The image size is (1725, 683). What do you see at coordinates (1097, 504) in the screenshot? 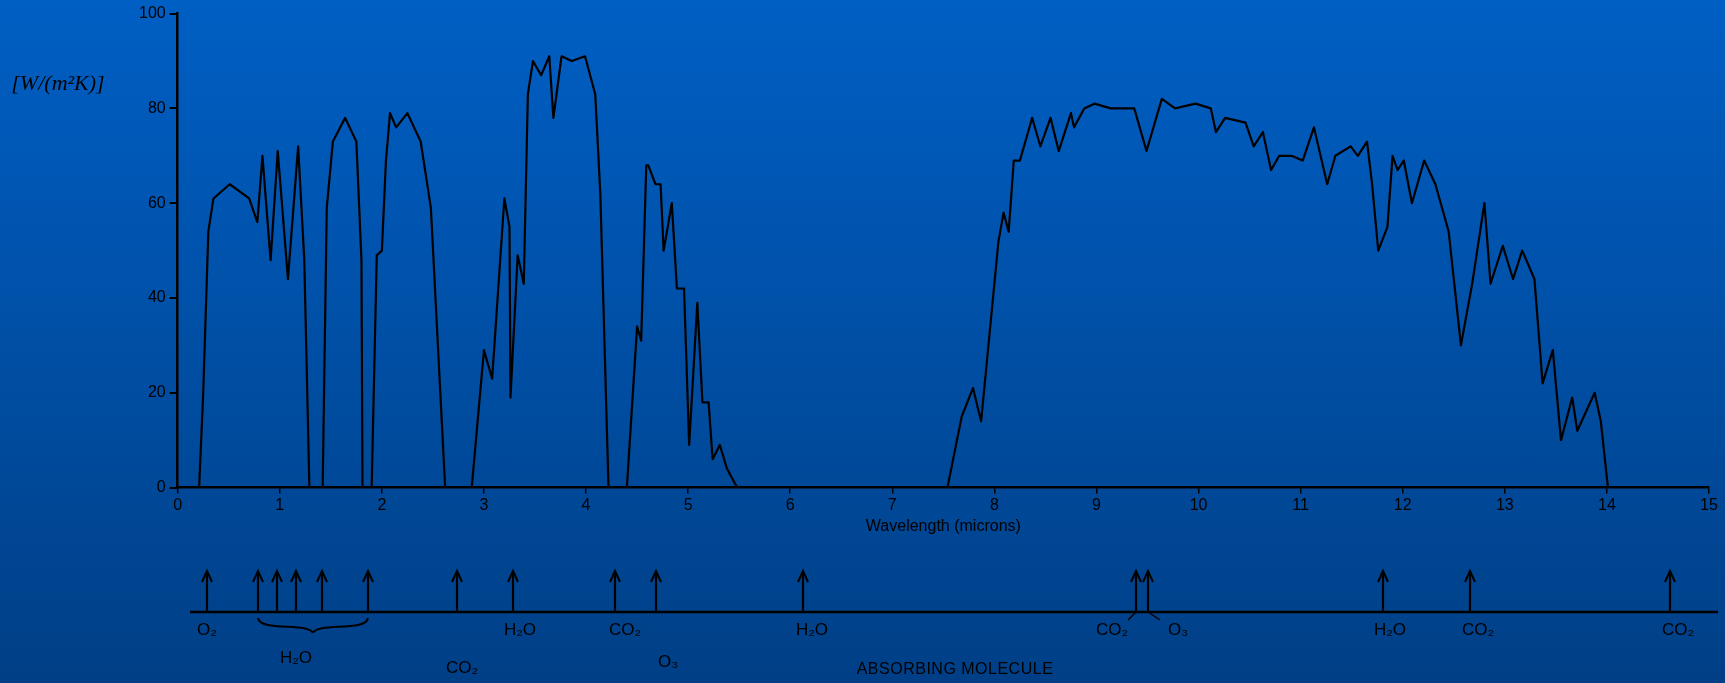
I see `x-tick-label: 9` at bounding box center [1097, 504].